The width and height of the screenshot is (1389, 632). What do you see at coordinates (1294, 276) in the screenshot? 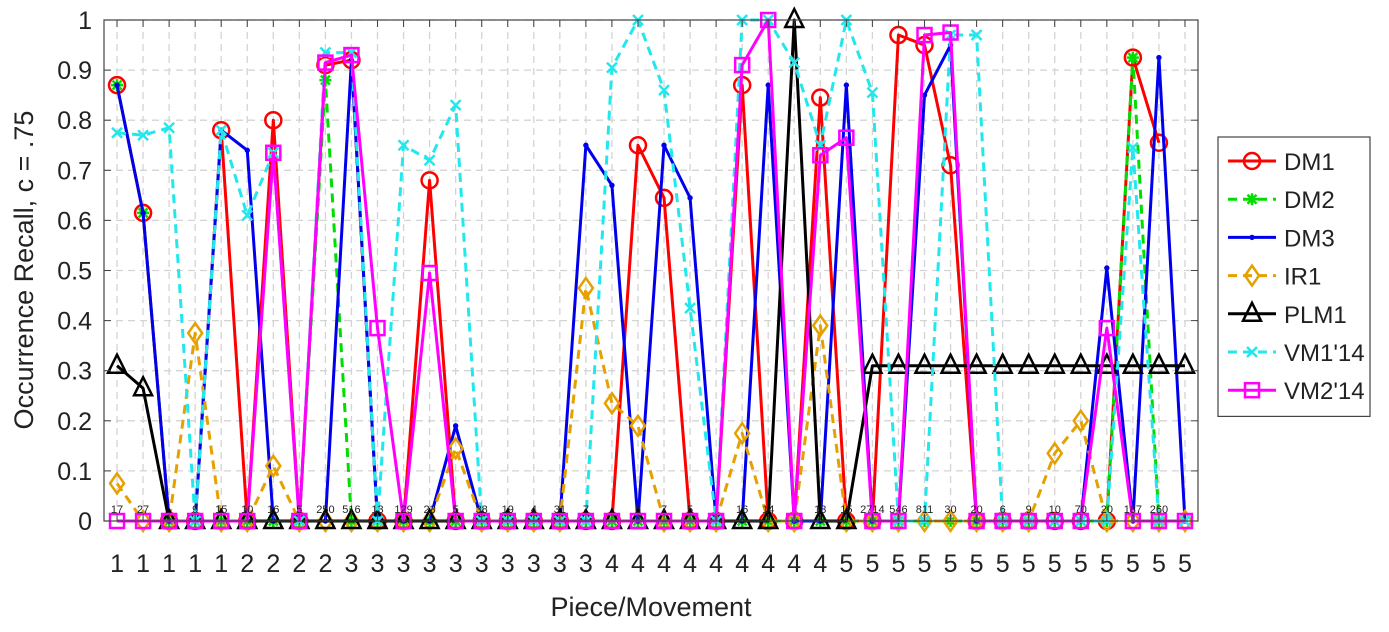
I see `legend: DM1 DM2 DM3 IR1 PLM1 VM1'14 VM2'14` at bounding box center [1294, 276].